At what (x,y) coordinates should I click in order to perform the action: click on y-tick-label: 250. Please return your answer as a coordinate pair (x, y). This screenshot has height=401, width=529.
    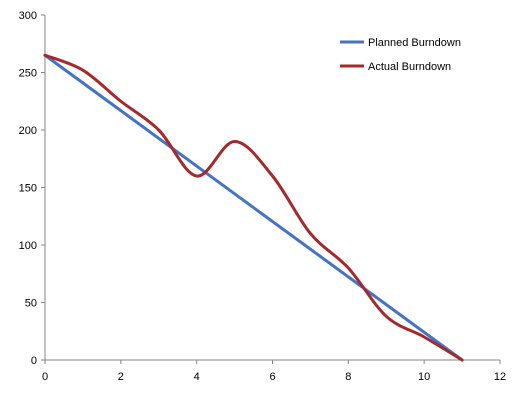
    Looking at the image, I should click on (28, 74).